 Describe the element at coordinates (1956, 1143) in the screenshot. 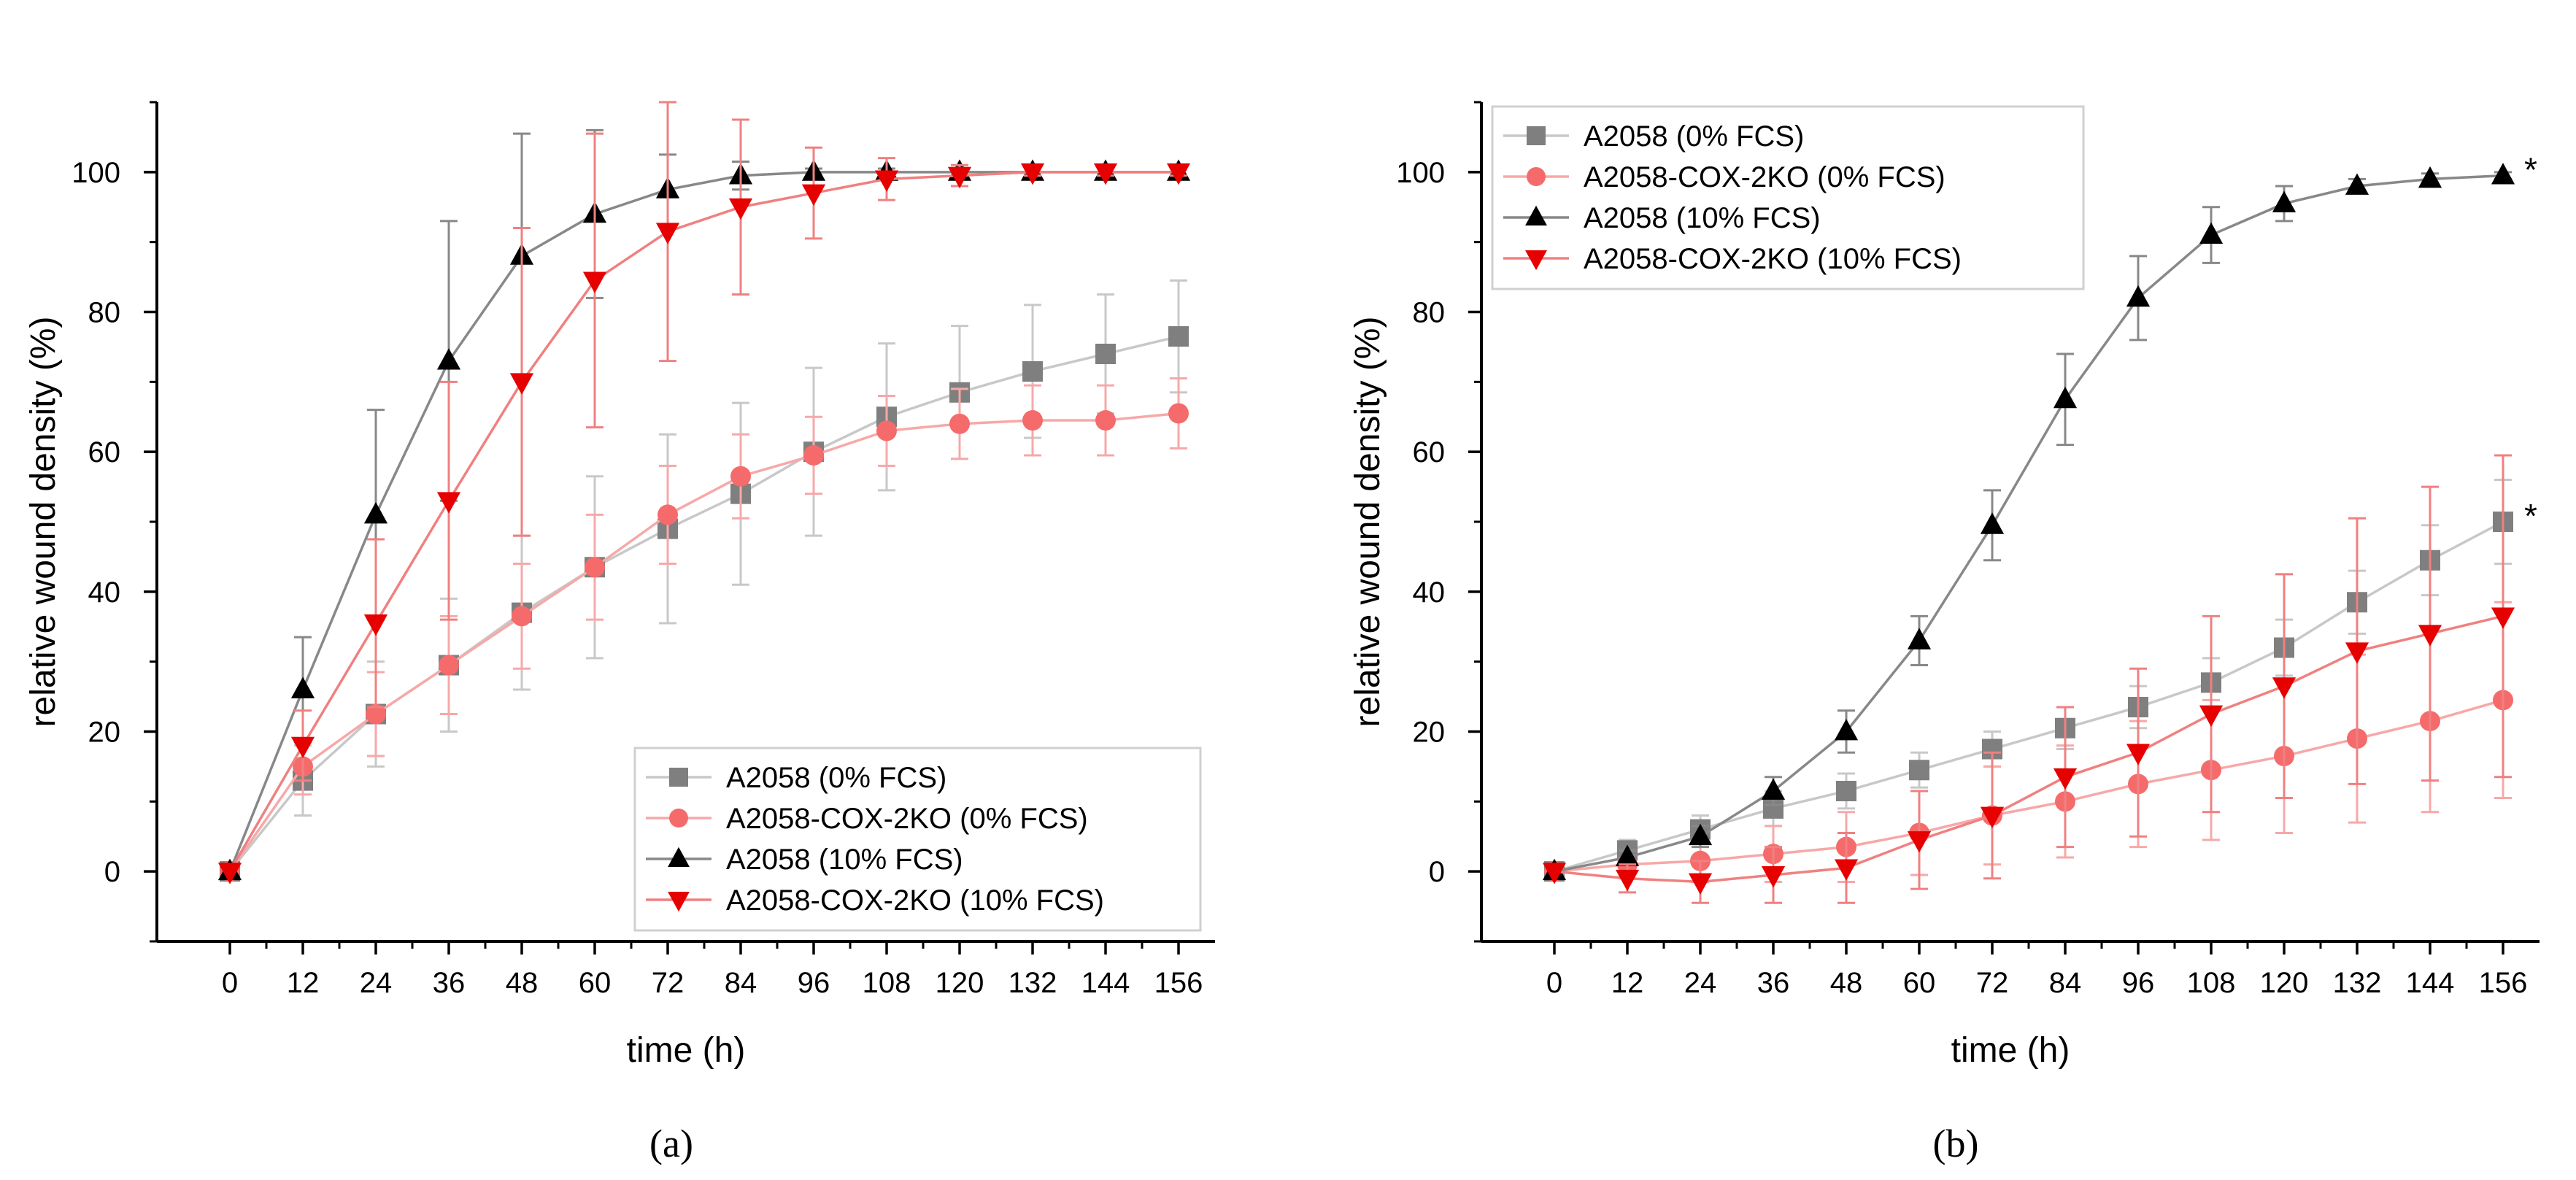

I see `caption-b: (b)` at that location.